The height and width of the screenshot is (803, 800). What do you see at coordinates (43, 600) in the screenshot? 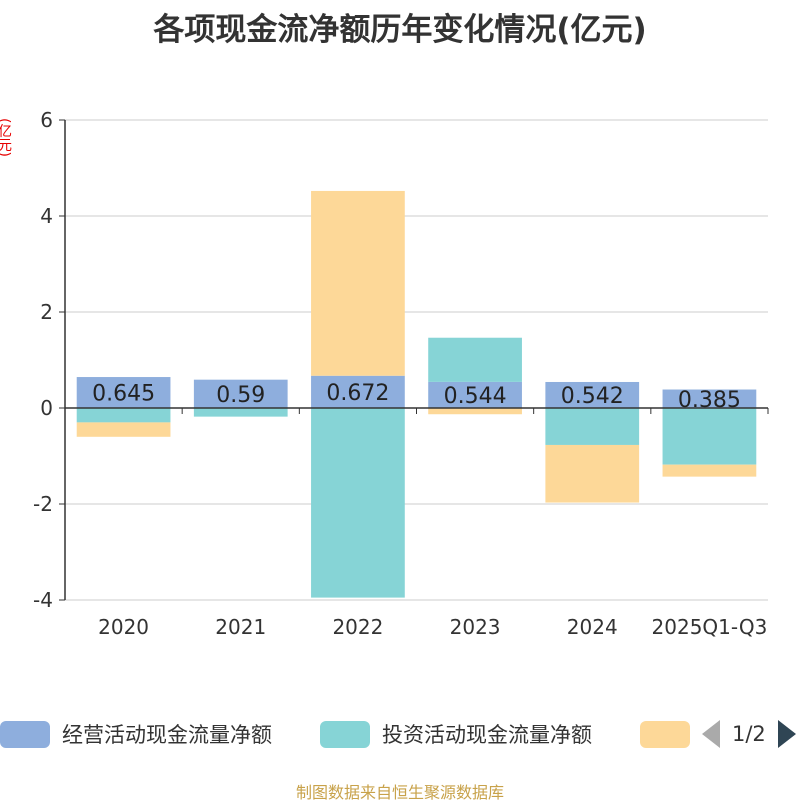
I see `y-tick-label: -4` at bounding box center [43, 600].